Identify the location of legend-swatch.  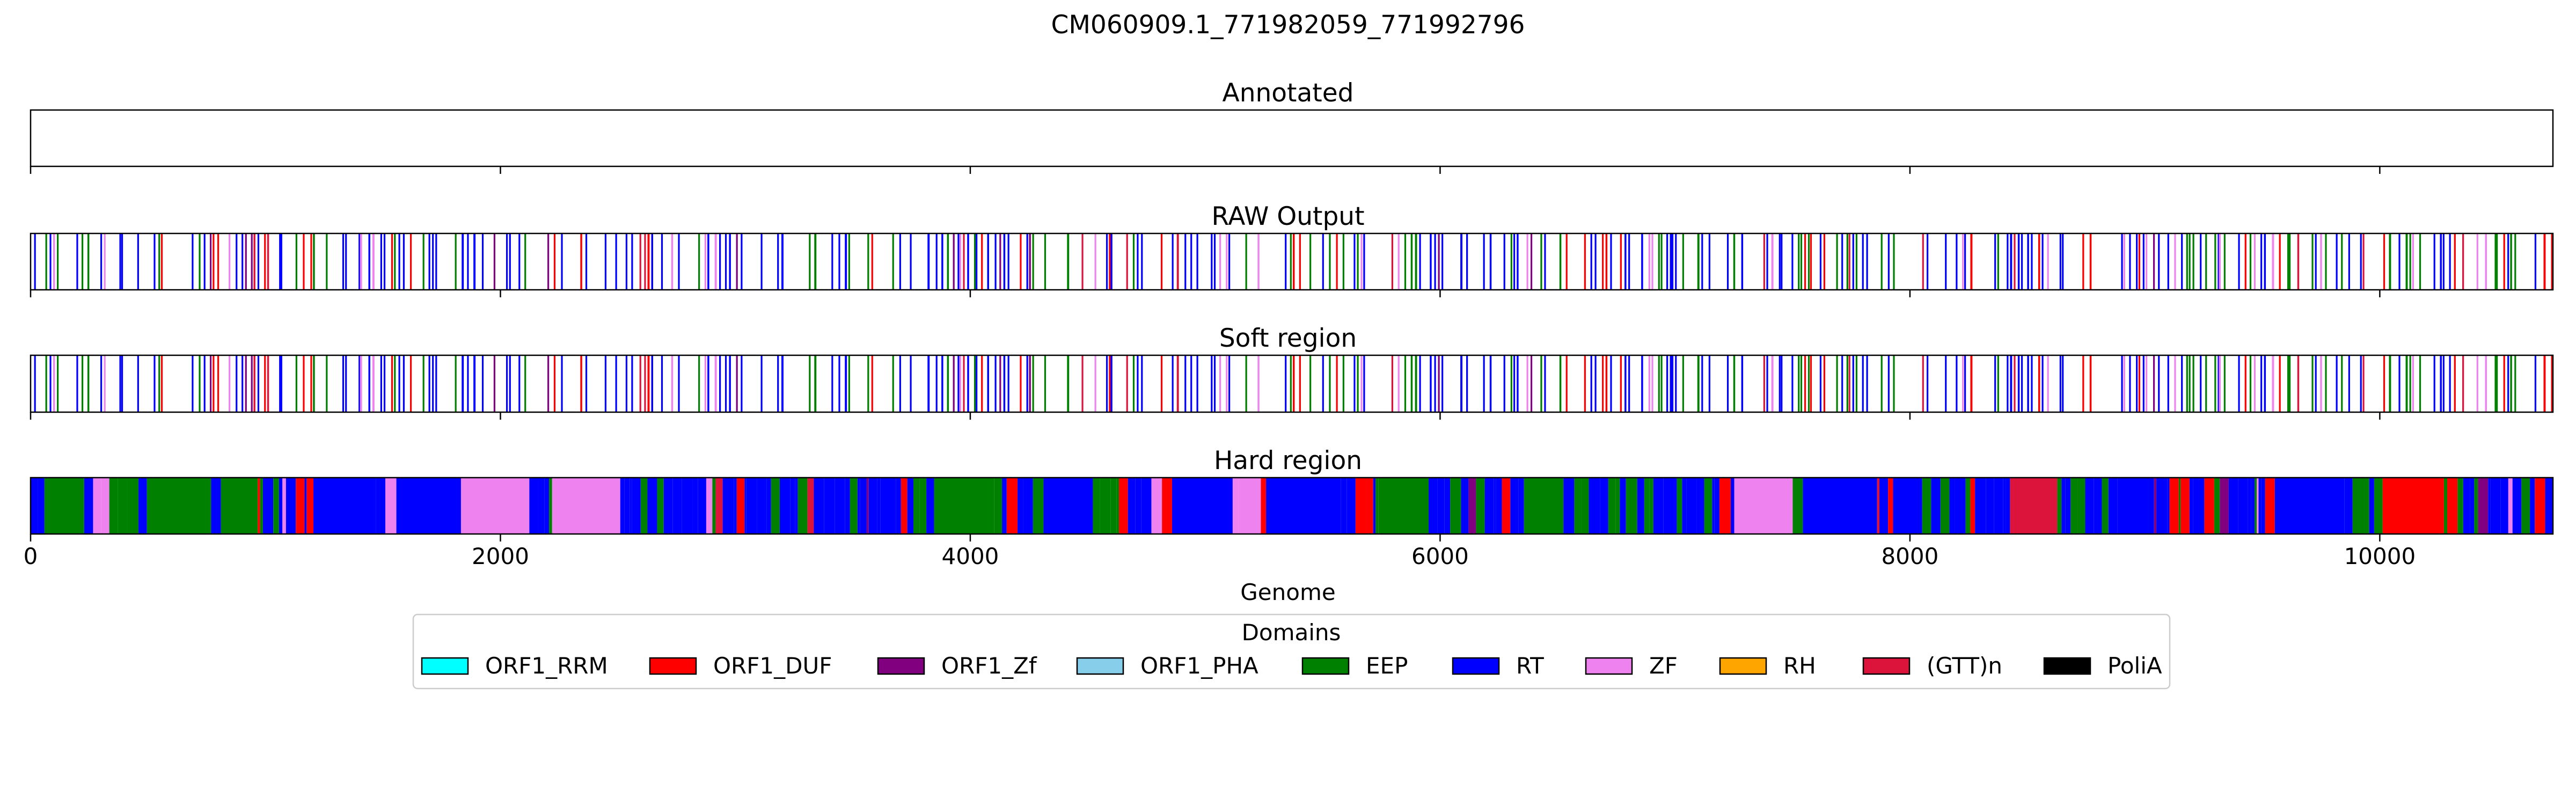
(1476, 666).